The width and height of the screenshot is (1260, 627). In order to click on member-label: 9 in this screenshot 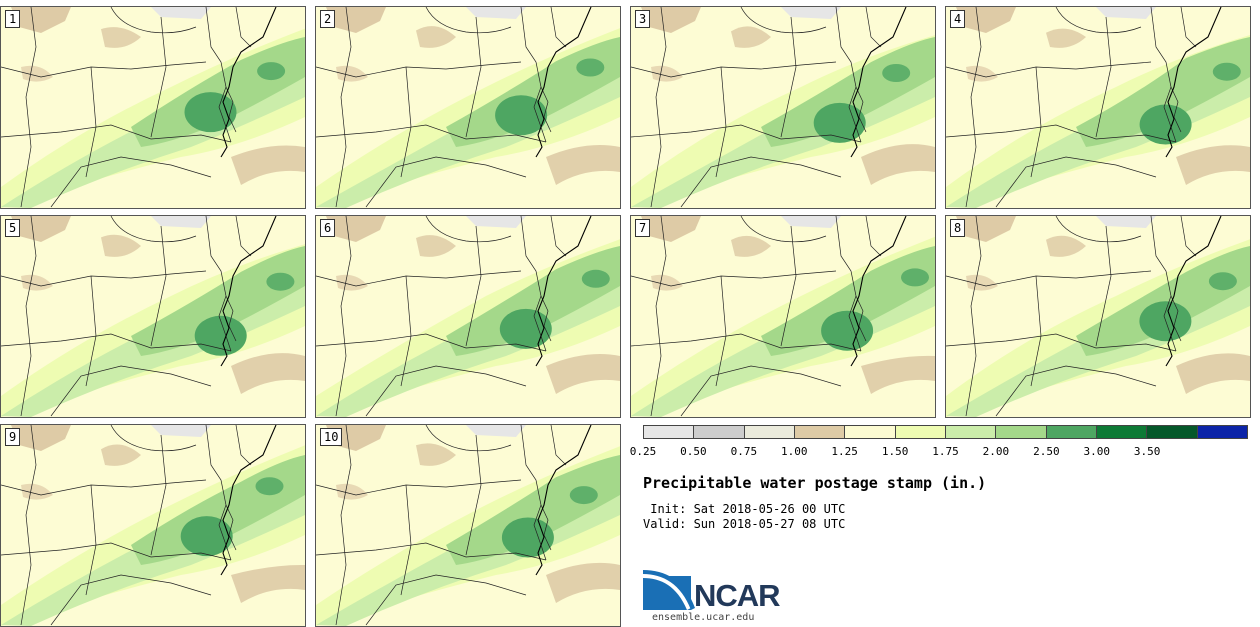, I will do `click(13, 437)`.